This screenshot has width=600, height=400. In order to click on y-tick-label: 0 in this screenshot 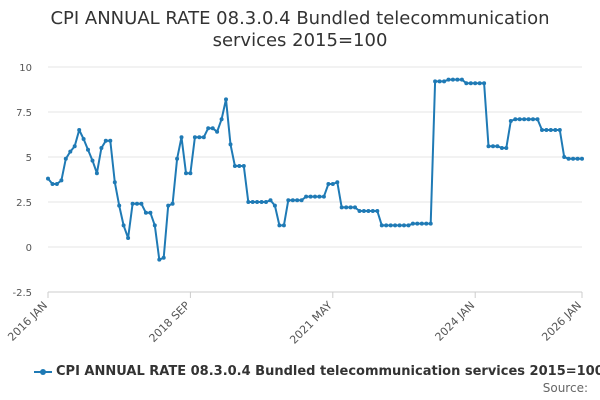, I will do `click(29, 248)`.